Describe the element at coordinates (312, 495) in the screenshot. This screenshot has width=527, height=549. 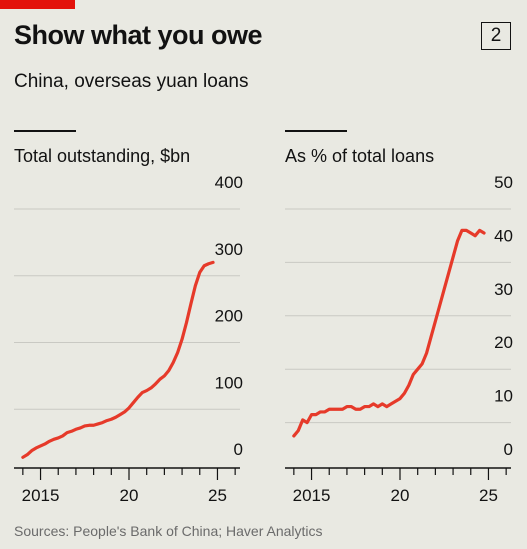
I see `right-x-tick-label: 2015` at that location.